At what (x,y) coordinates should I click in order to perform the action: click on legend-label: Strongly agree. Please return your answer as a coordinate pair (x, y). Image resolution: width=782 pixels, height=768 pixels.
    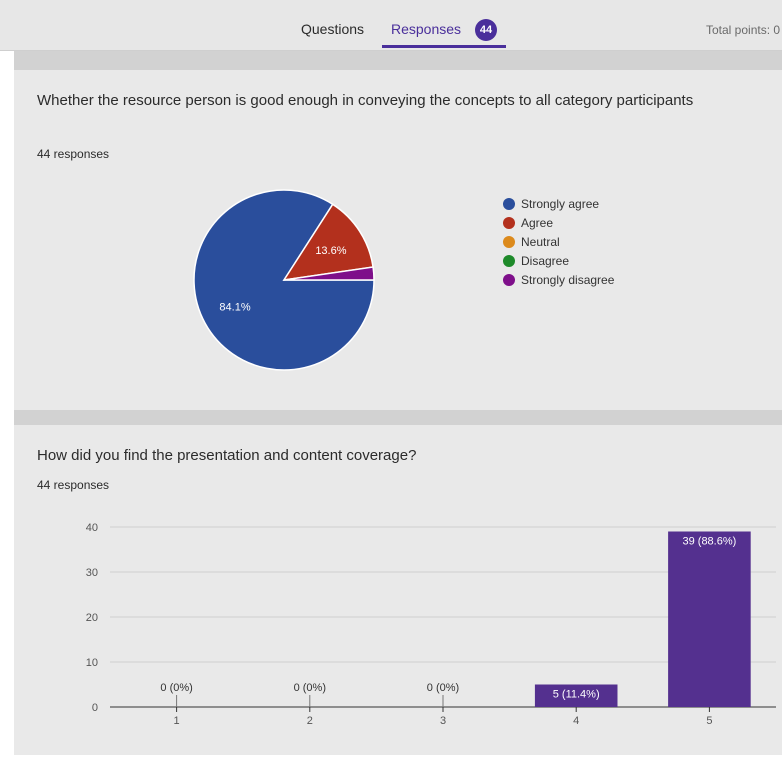
    Looking at the image, I should click on (560, 203).